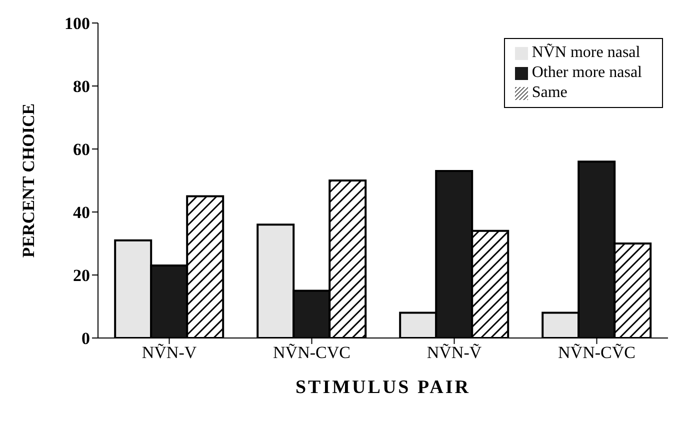 The image size is (683, 421). What do you see at coordinates (586, 52) in the screenshot?
I see `legend-label: NṼN more nasal` at bounding box center [586, 52].